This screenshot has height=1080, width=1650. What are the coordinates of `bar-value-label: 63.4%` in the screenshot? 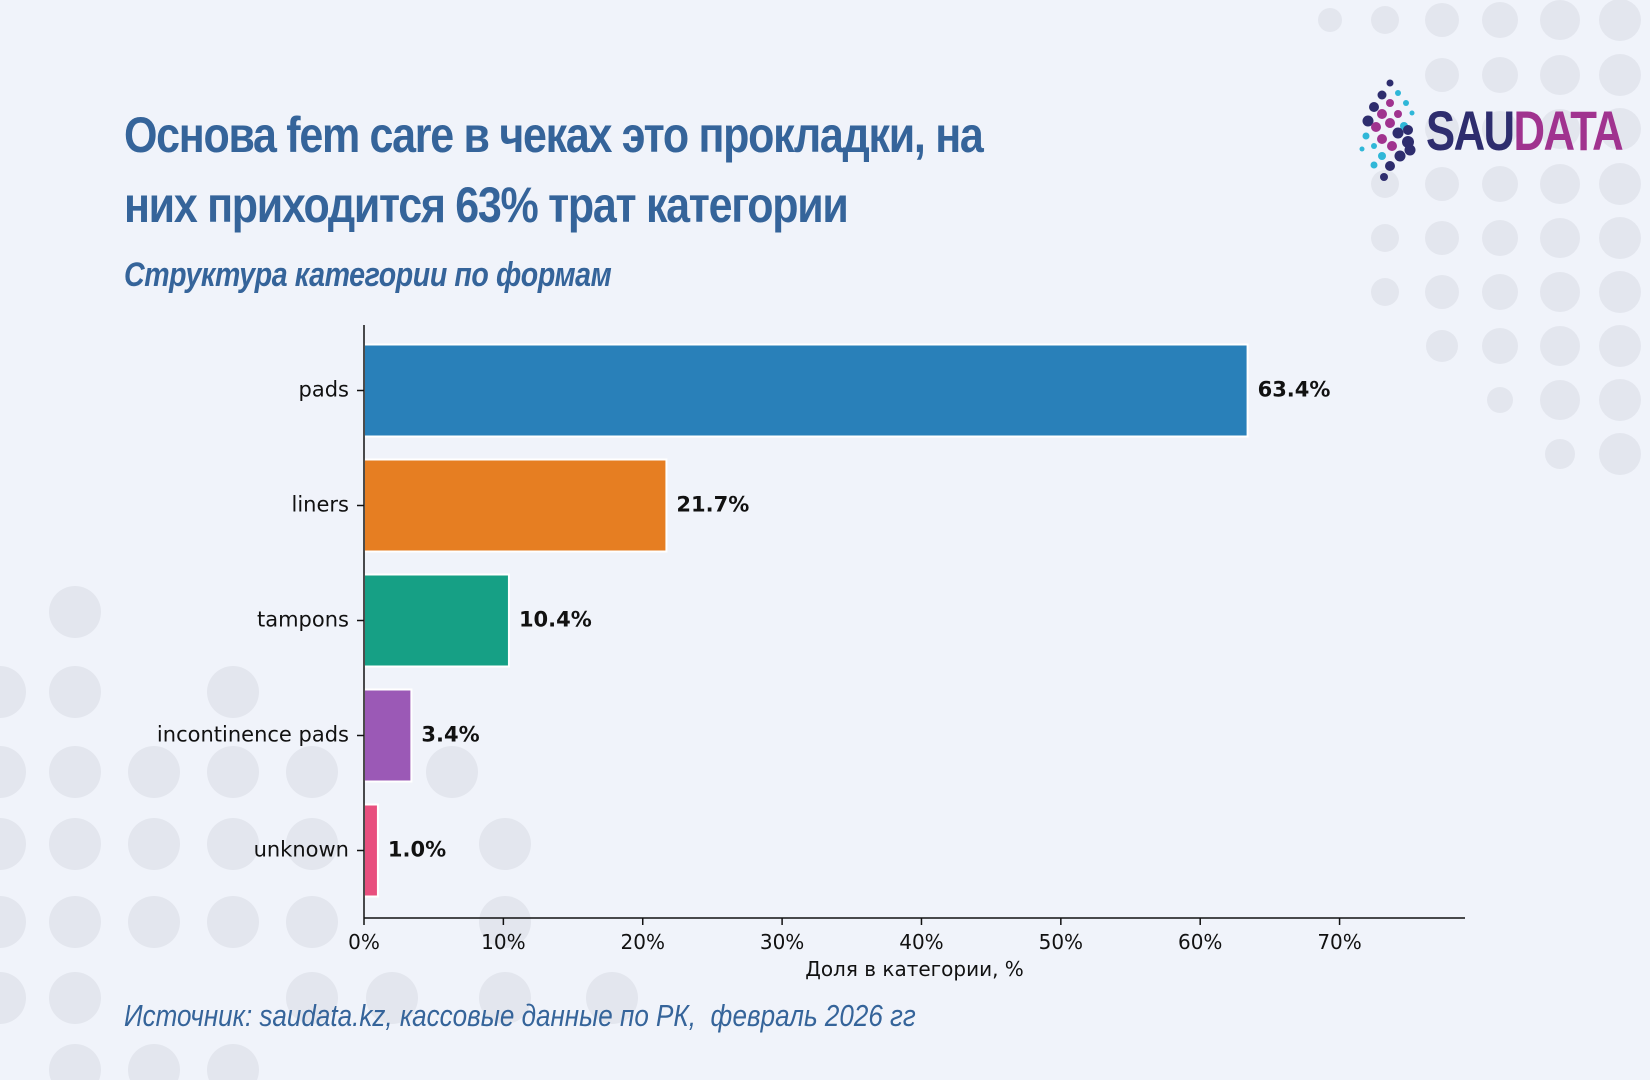 It's located at (1294, 390).